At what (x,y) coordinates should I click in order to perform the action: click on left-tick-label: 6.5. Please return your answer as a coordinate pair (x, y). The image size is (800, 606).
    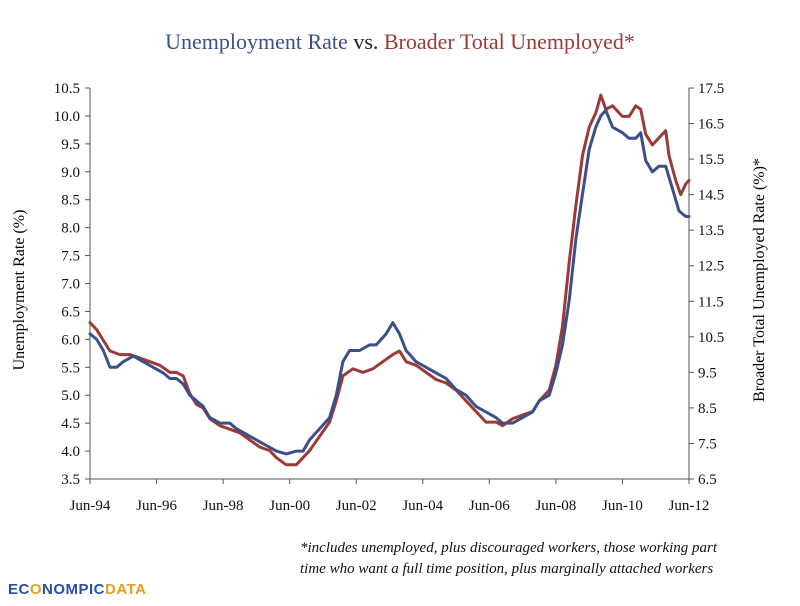
    Looking at the image, I should click on (70, 312).